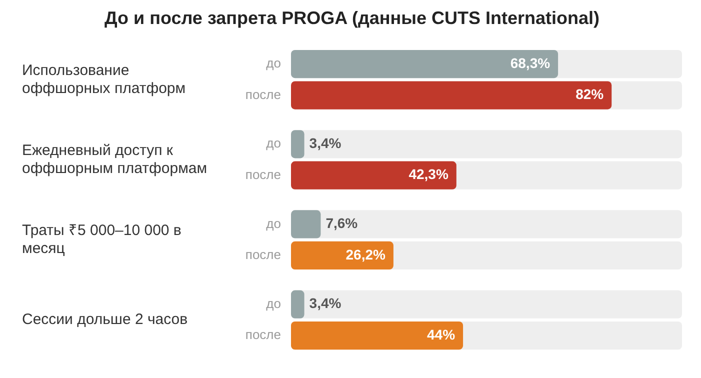 This screenshot has width=701, height=378. I want to click on data-label: 68,3%, so click(530, 62).